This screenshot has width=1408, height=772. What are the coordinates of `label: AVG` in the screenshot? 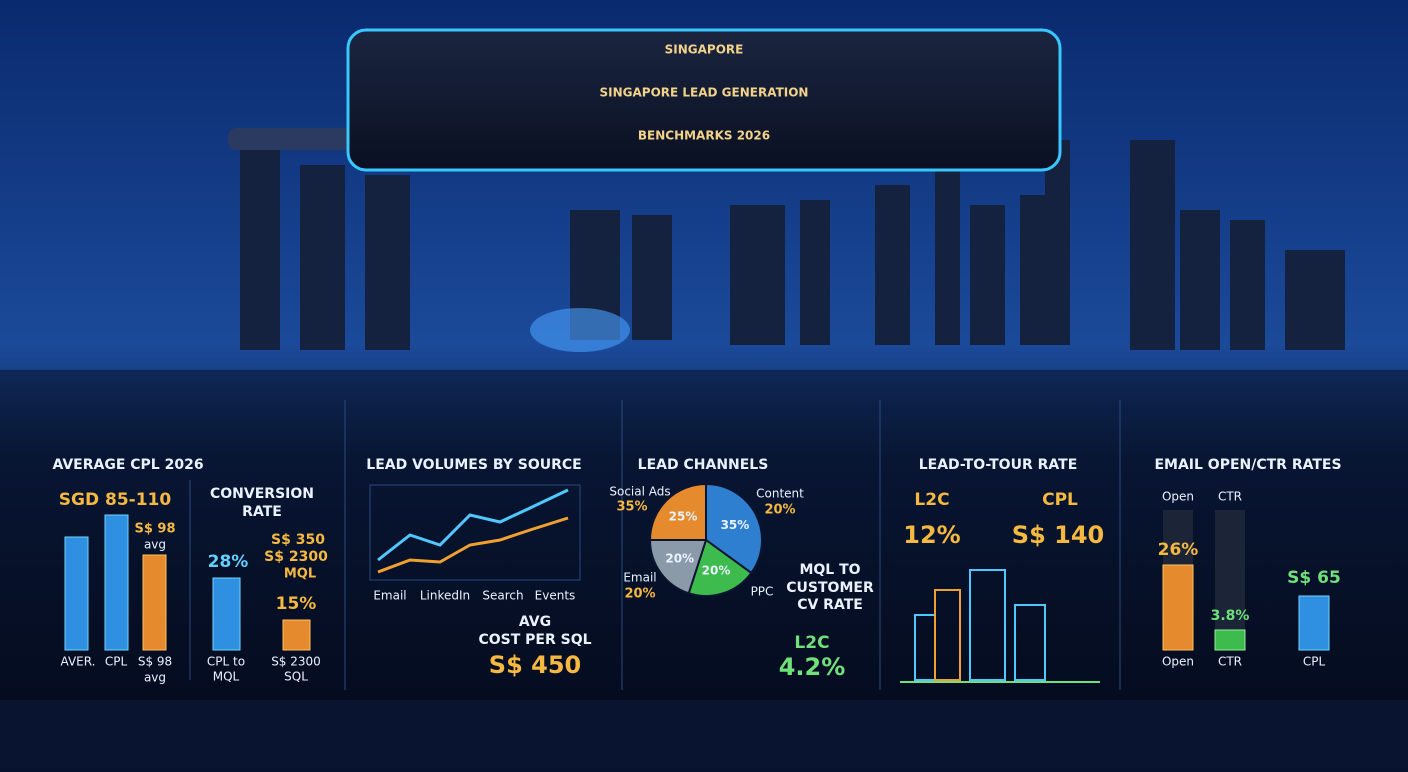 It's located at (535, 622).